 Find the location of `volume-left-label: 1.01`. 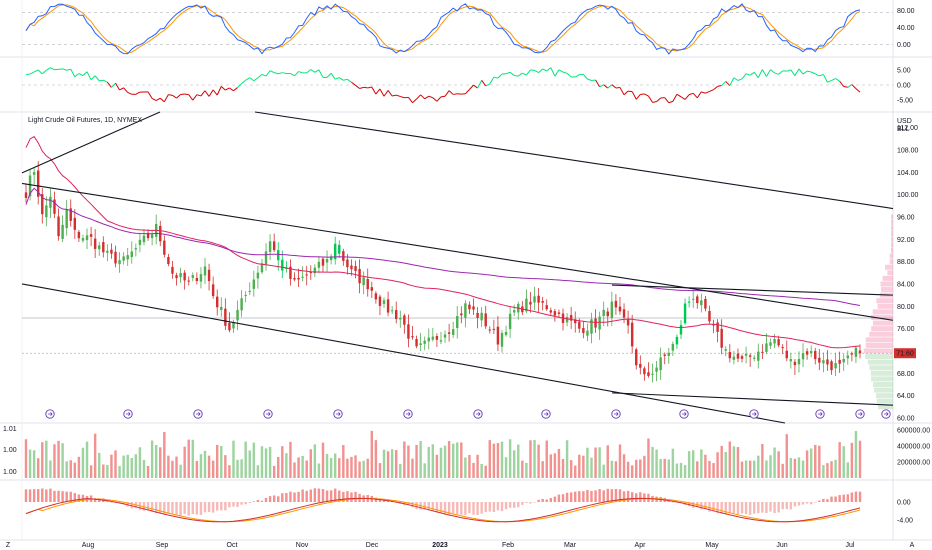

volume-left-label: 1.01 is located at coordinates (10, 429).